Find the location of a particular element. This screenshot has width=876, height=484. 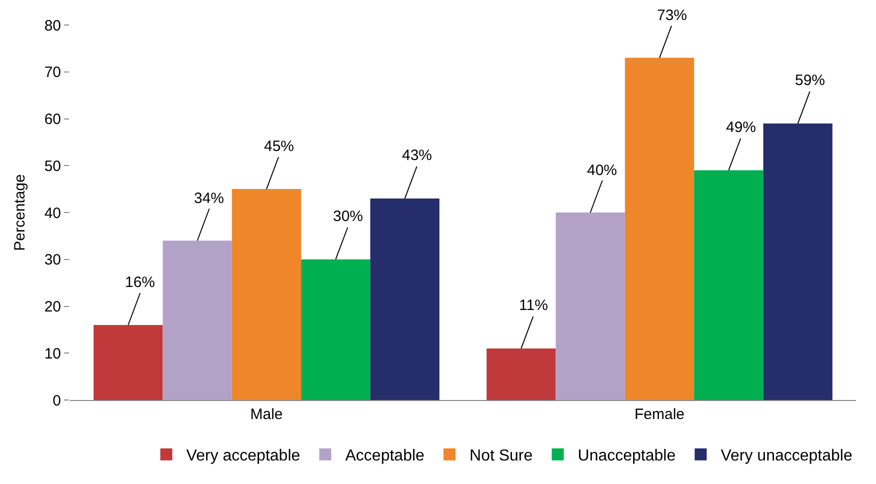

data-label: 30% is located at coordinates (348, 216).